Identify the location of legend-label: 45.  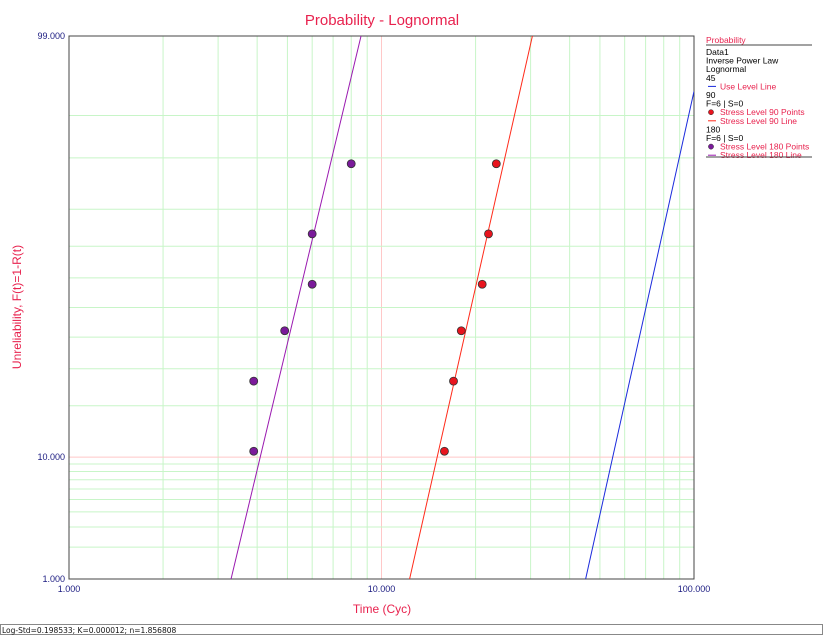
(711, 78).